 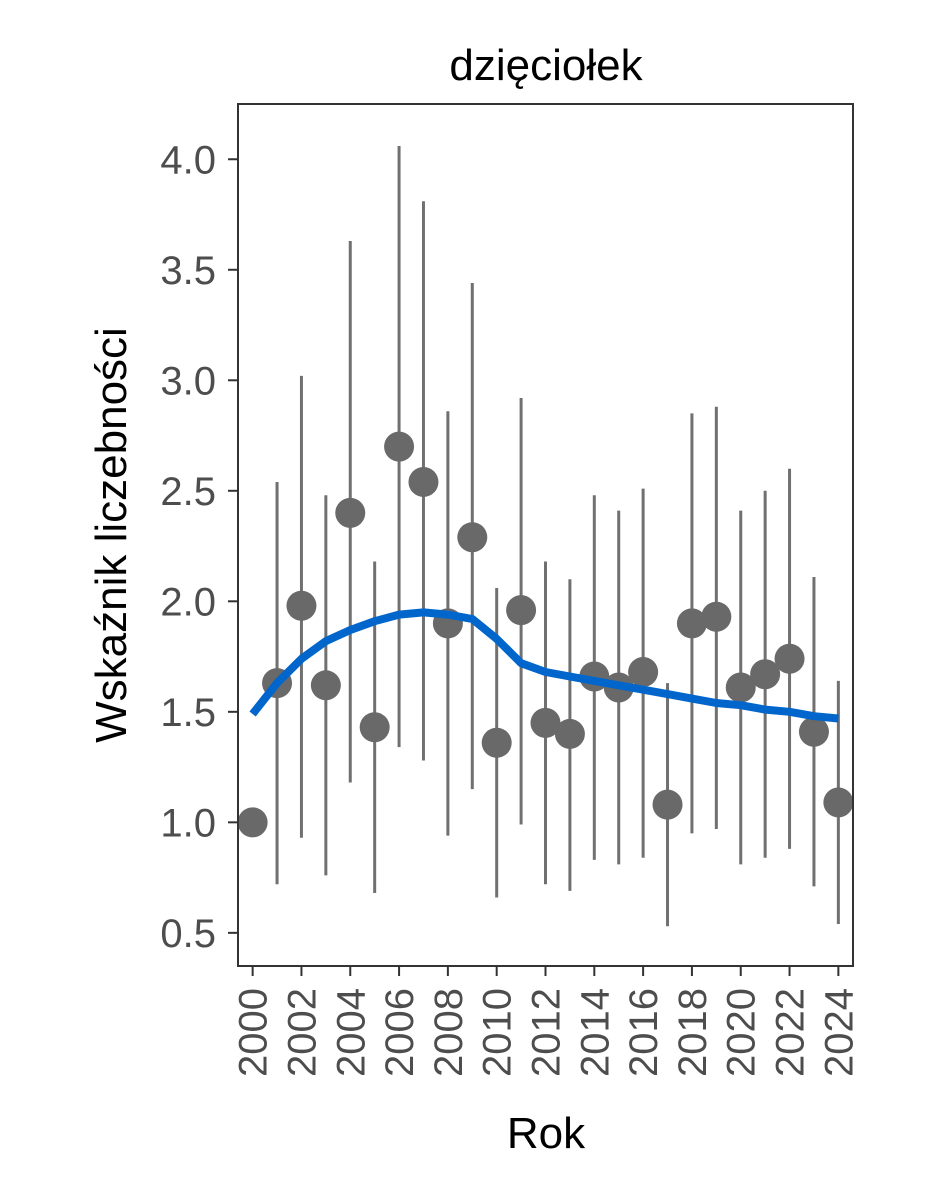 What do you see at coordinates (595, 1032) in the screenshot?
I see `x-tick-label: 2014` at bounding box center [595, 1032].